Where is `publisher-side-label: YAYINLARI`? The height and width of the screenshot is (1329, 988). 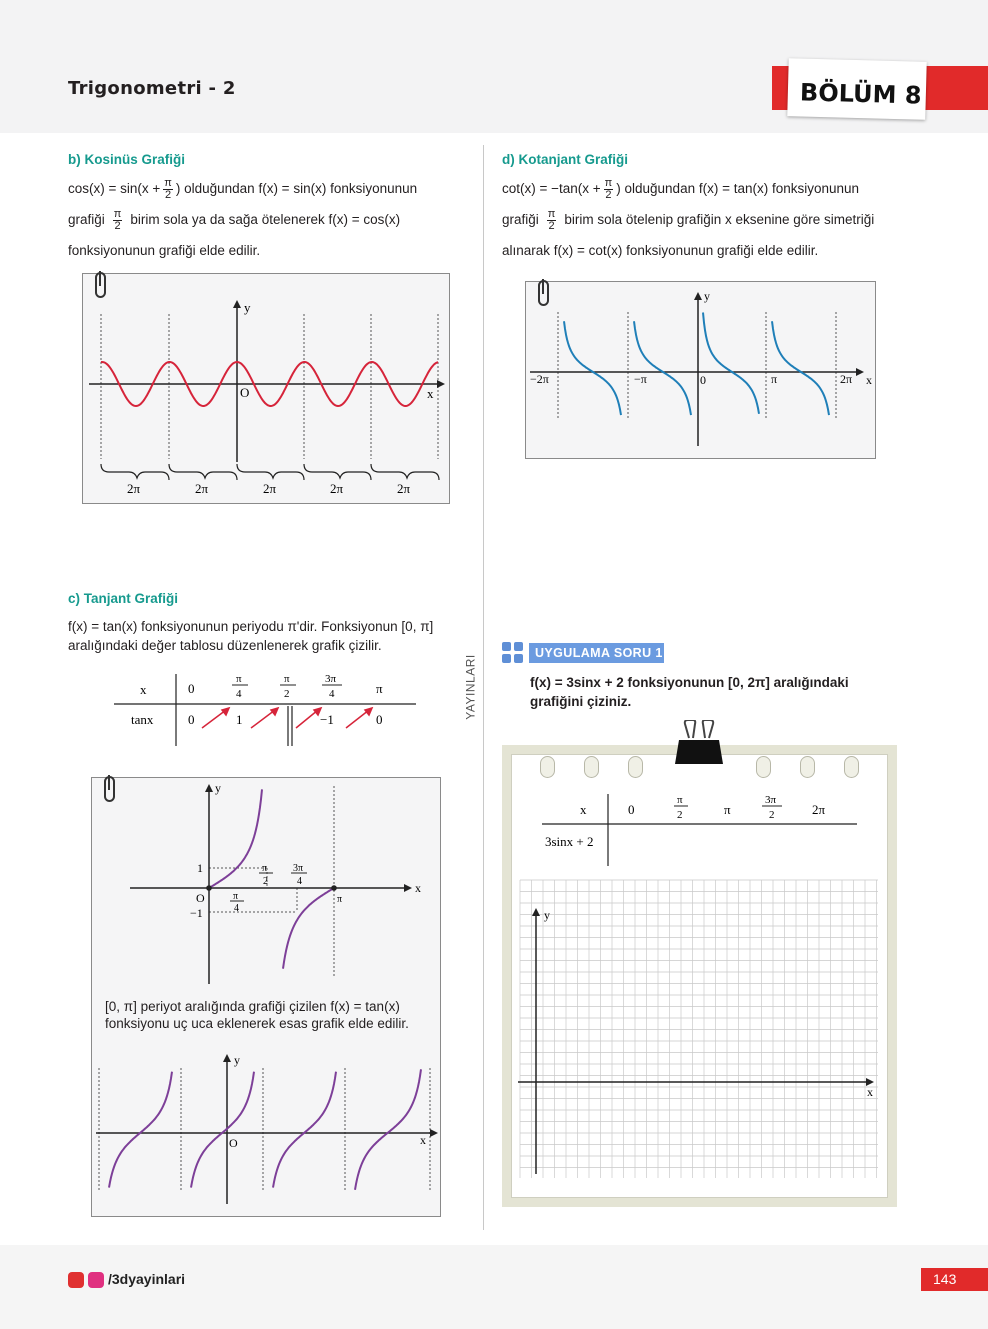
publisher-side-label: YAYINLARI is located at coordinates (479, 695).